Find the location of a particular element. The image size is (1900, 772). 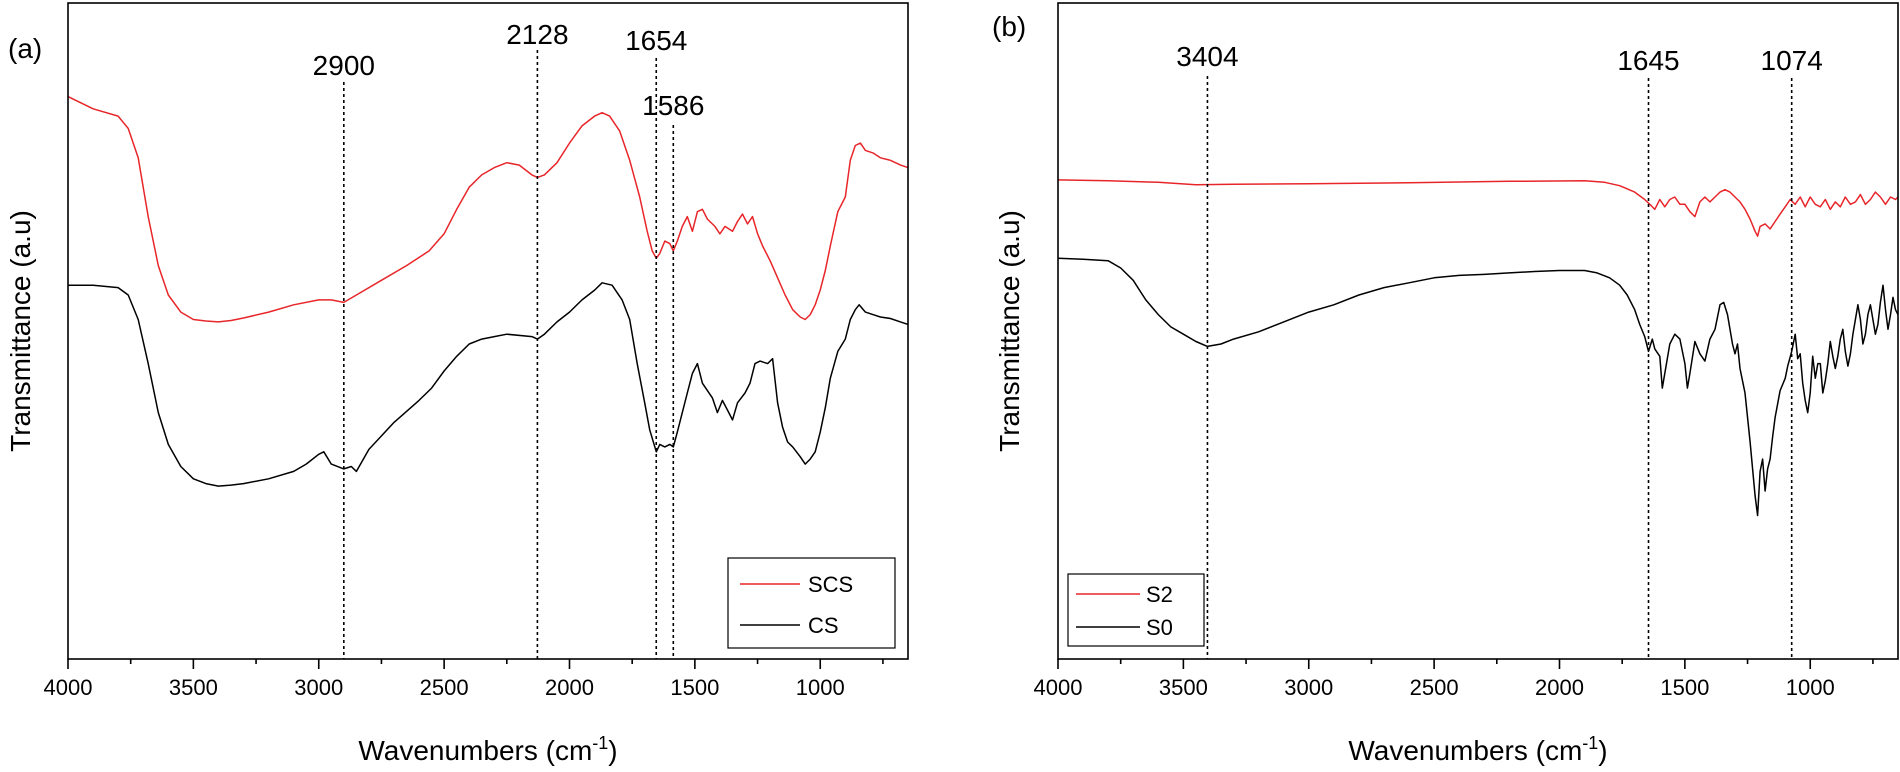

panel-a-legend-label-cs: CS is located at coordinates (823, 625).